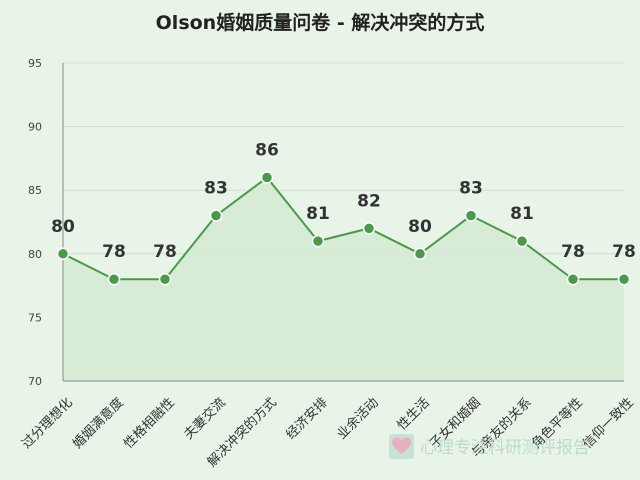 The height and width of the screenshot is (480, 640). Describe the element at coordinates (414, 414) in the screenshot. I see `x-tick-label: 性生活` at that location.